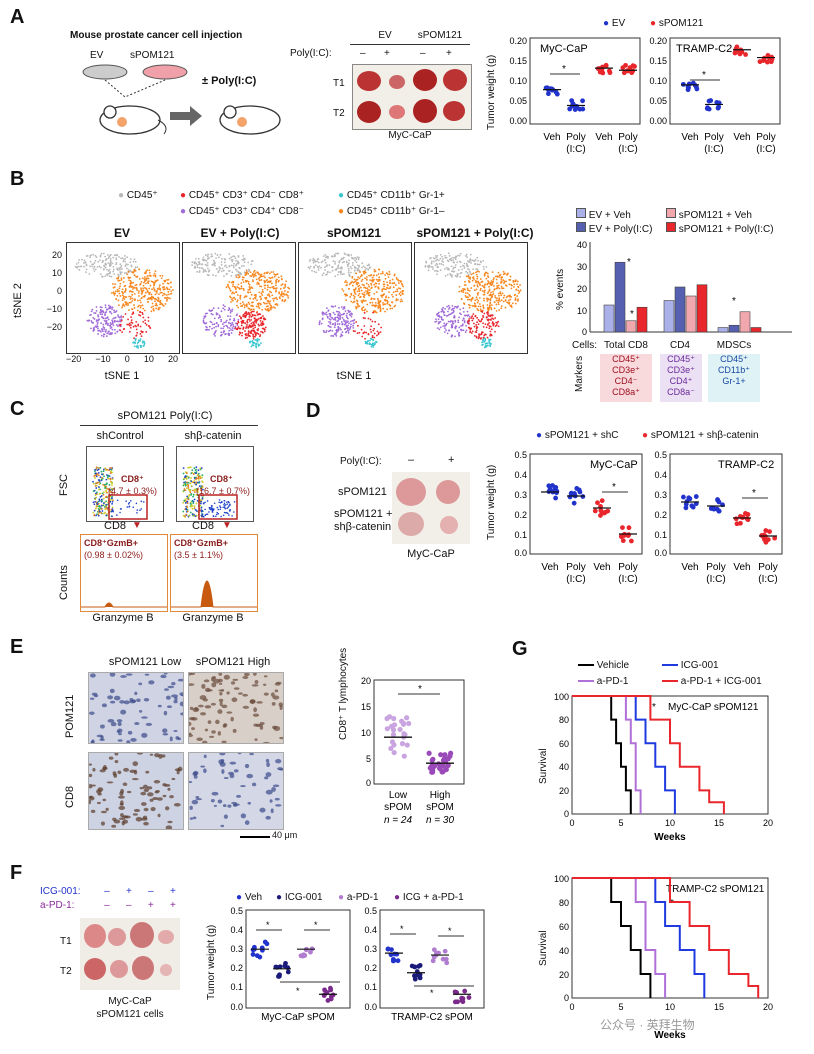 This screenshot has width=814, height=1054. I want to click on e-frame, so click(419, 732).